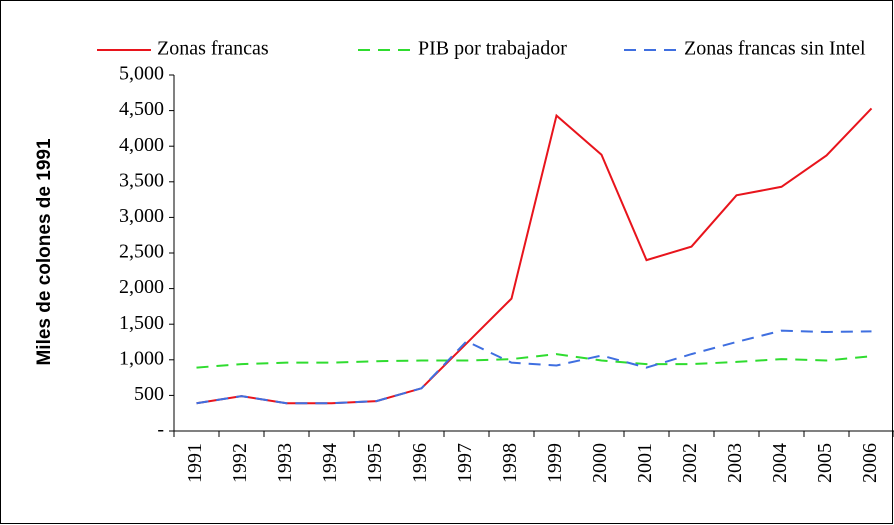 This screenshot has height=525, width=894. I want to click on y-tick-label: 4,000, so click(141, 145).